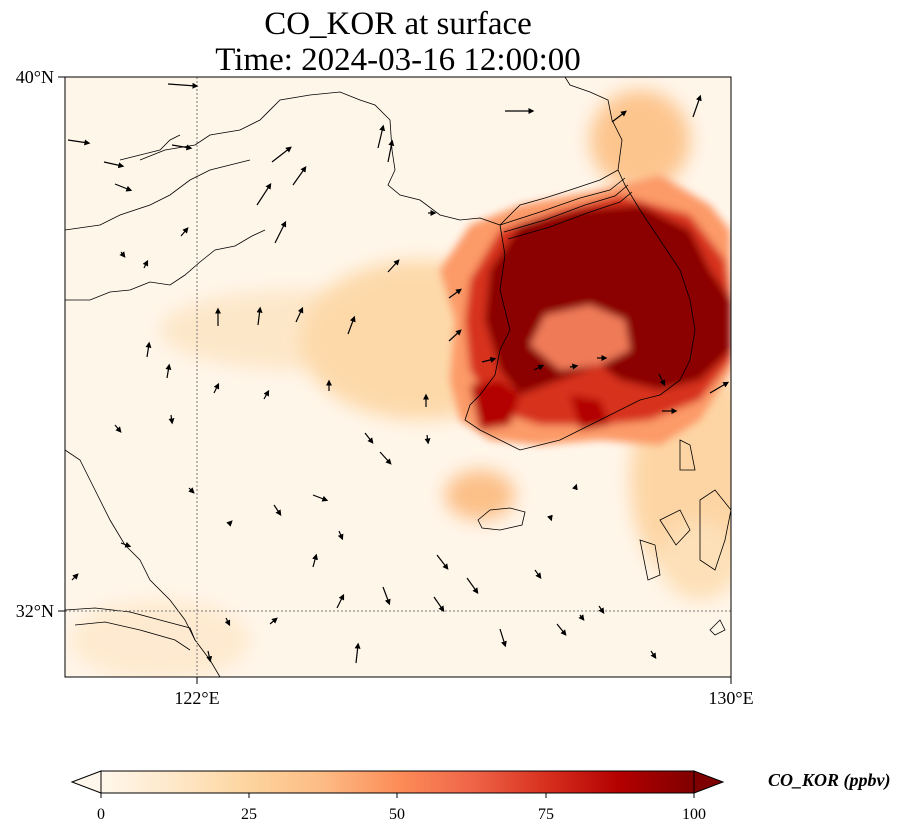  What do you see at coordinates (398, 60) in the screenshot?
I see `map-time: Time: 2024-03-16 12:00:00` at bounding box center [398, 60].